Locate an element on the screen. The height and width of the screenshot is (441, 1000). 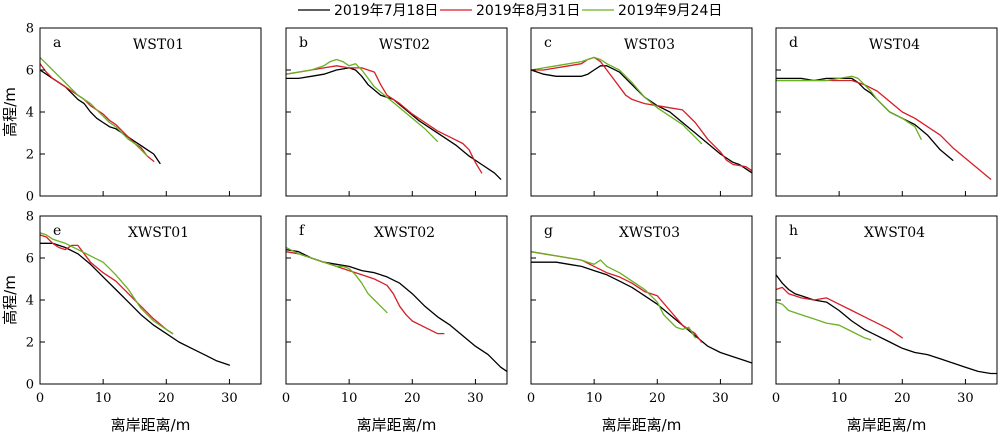
panel-c: c WST03 is located at coordinates (641, 112).